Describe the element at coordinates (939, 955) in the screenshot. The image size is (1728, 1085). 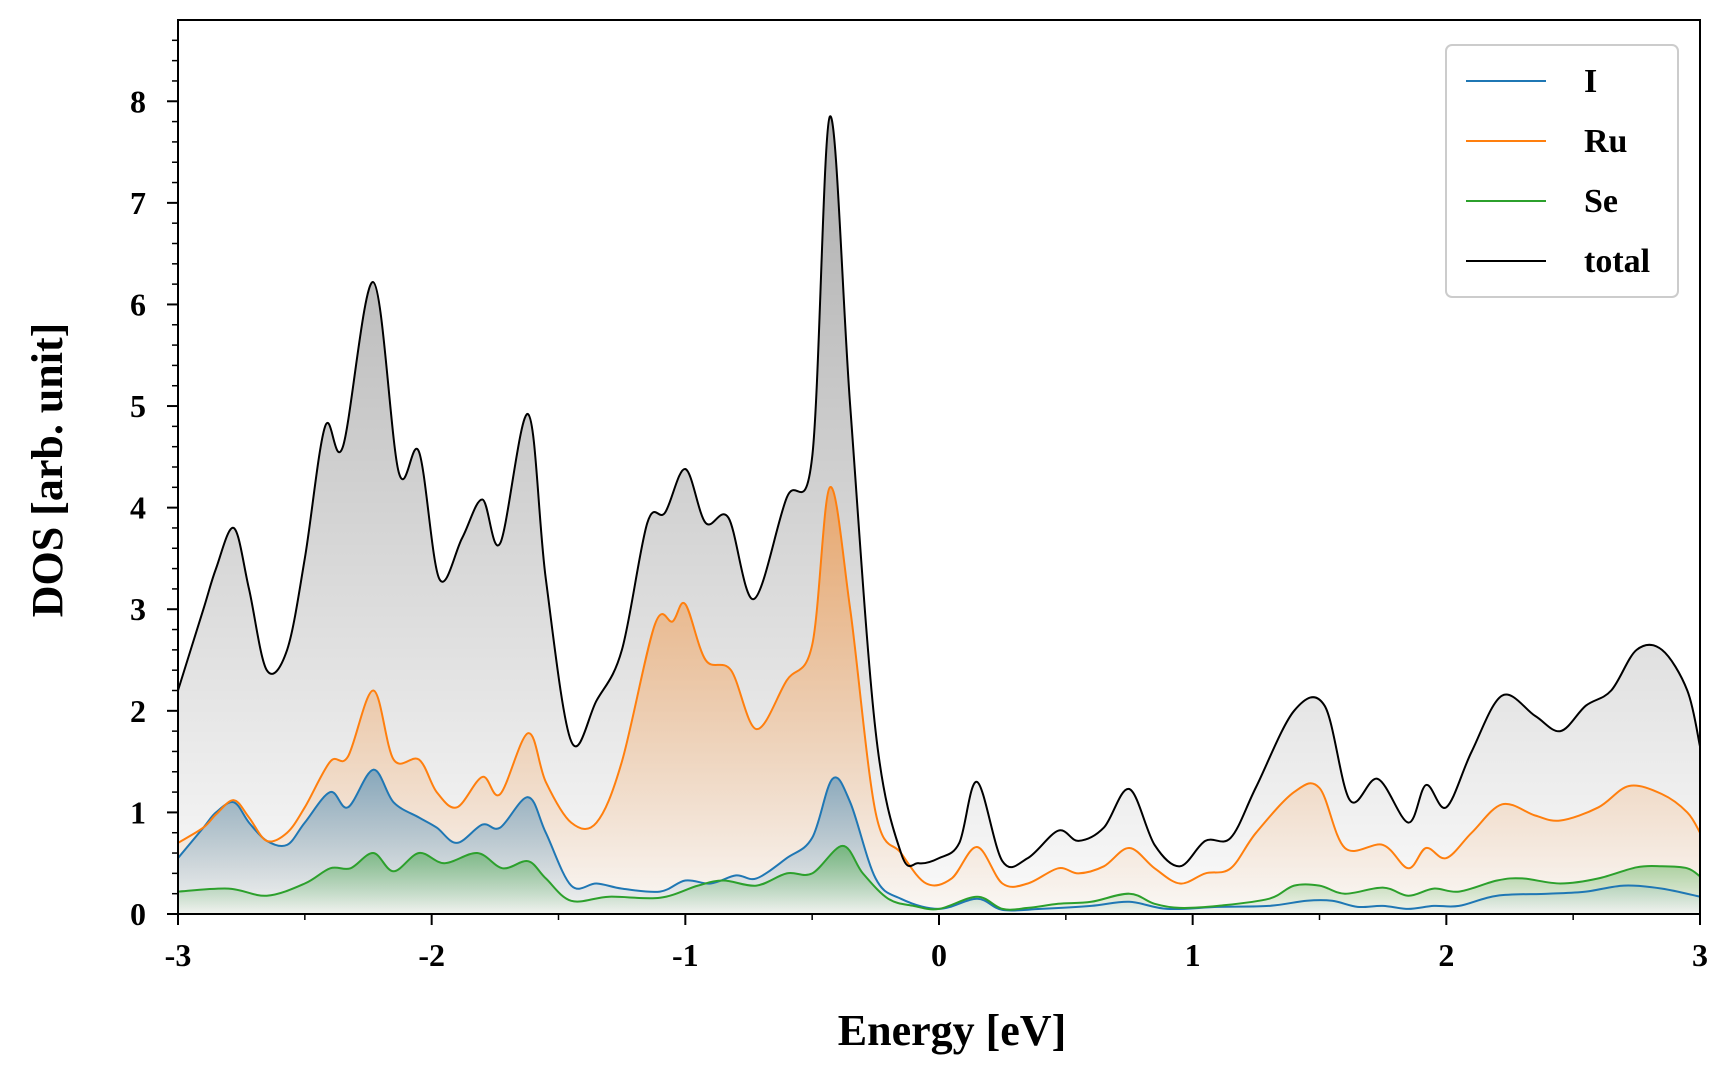
I see `x-tick-label: 0` at that location.